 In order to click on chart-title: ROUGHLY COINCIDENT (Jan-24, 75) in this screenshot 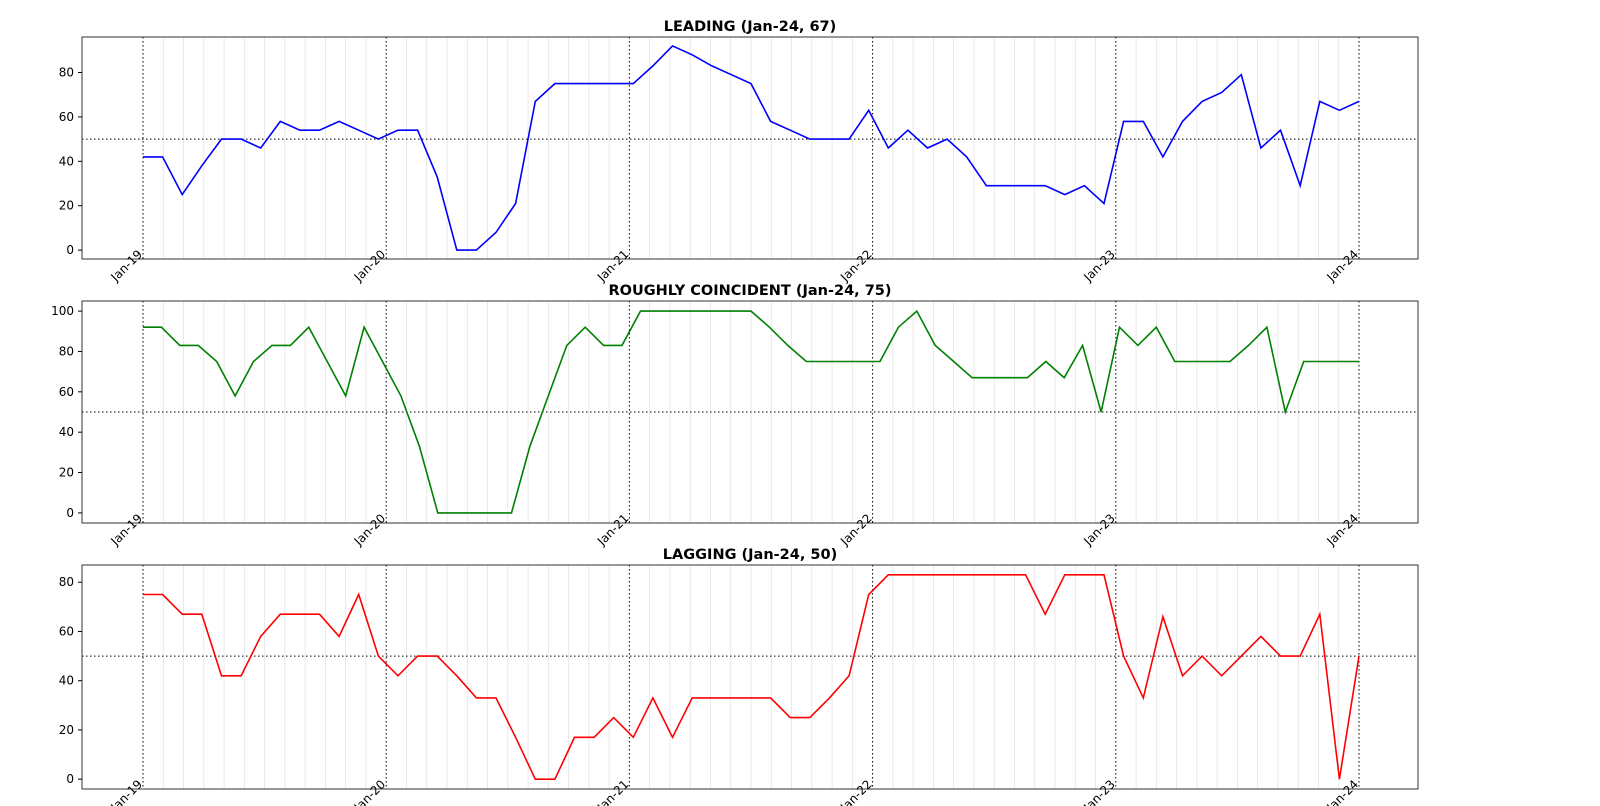, I will do `click(749, 291)`.